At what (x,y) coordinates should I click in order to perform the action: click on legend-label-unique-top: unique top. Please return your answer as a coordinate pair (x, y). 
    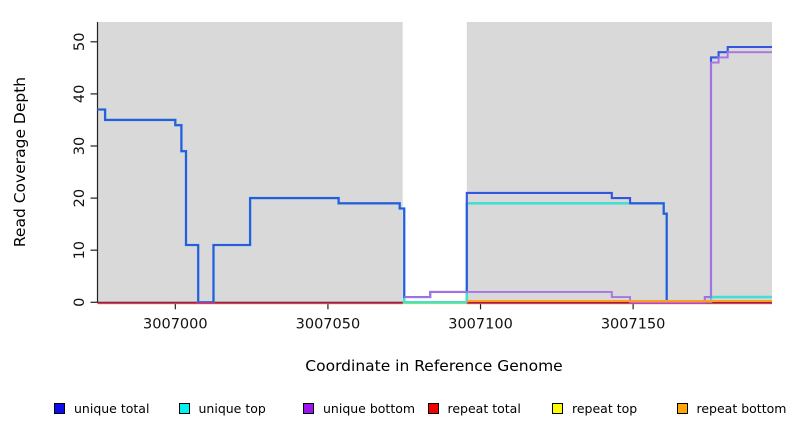
    Looking at the image, I should click on (232, 408).